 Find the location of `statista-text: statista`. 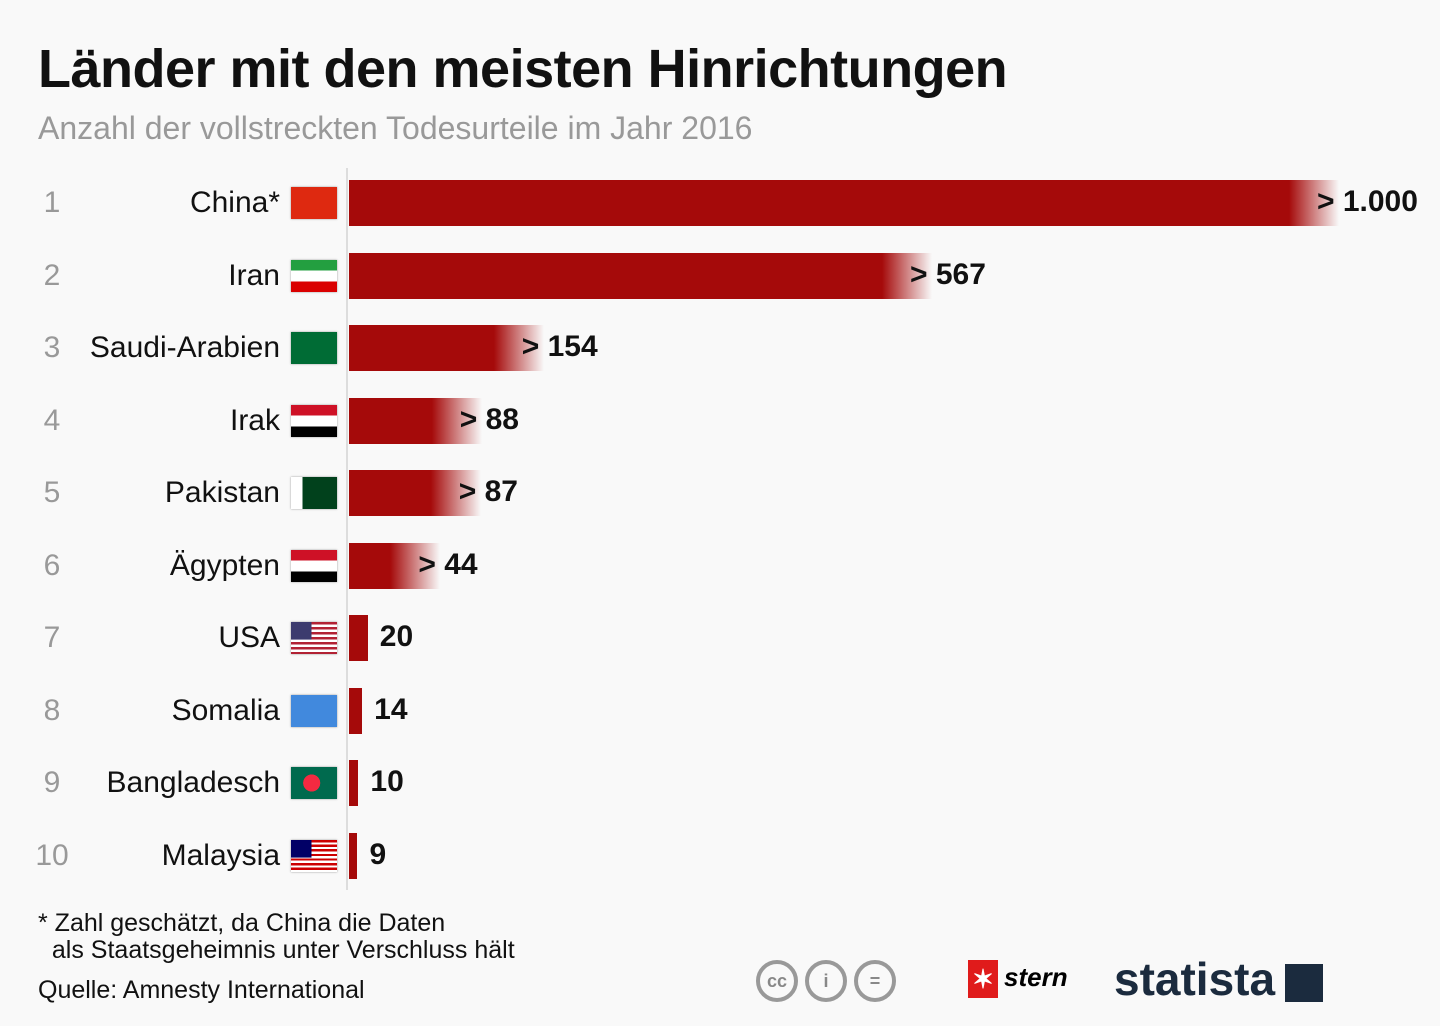

statista-text: statista is located at coordinates (1195, 979).